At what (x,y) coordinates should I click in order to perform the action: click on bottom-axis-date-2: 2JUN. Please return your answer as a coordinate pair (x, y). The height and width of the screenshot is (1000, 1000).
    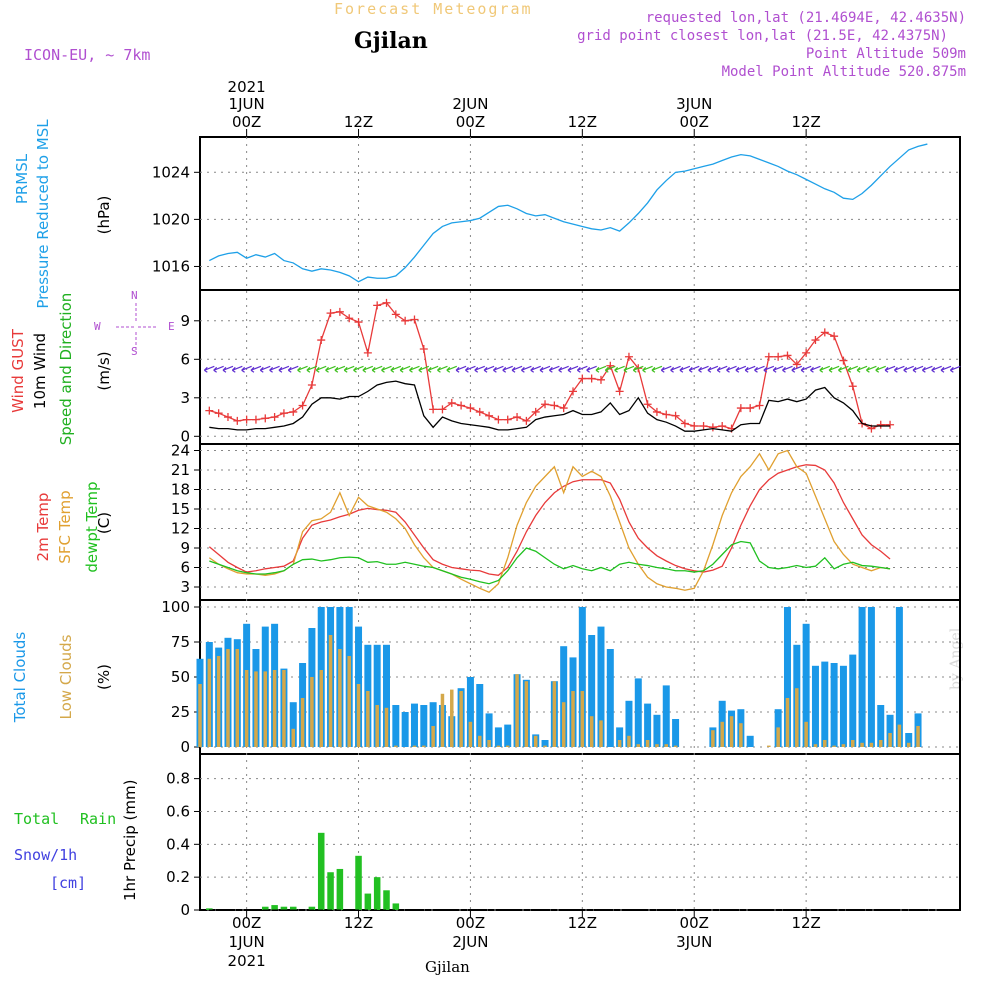
    Looking at the image, I should click on (470, 942).